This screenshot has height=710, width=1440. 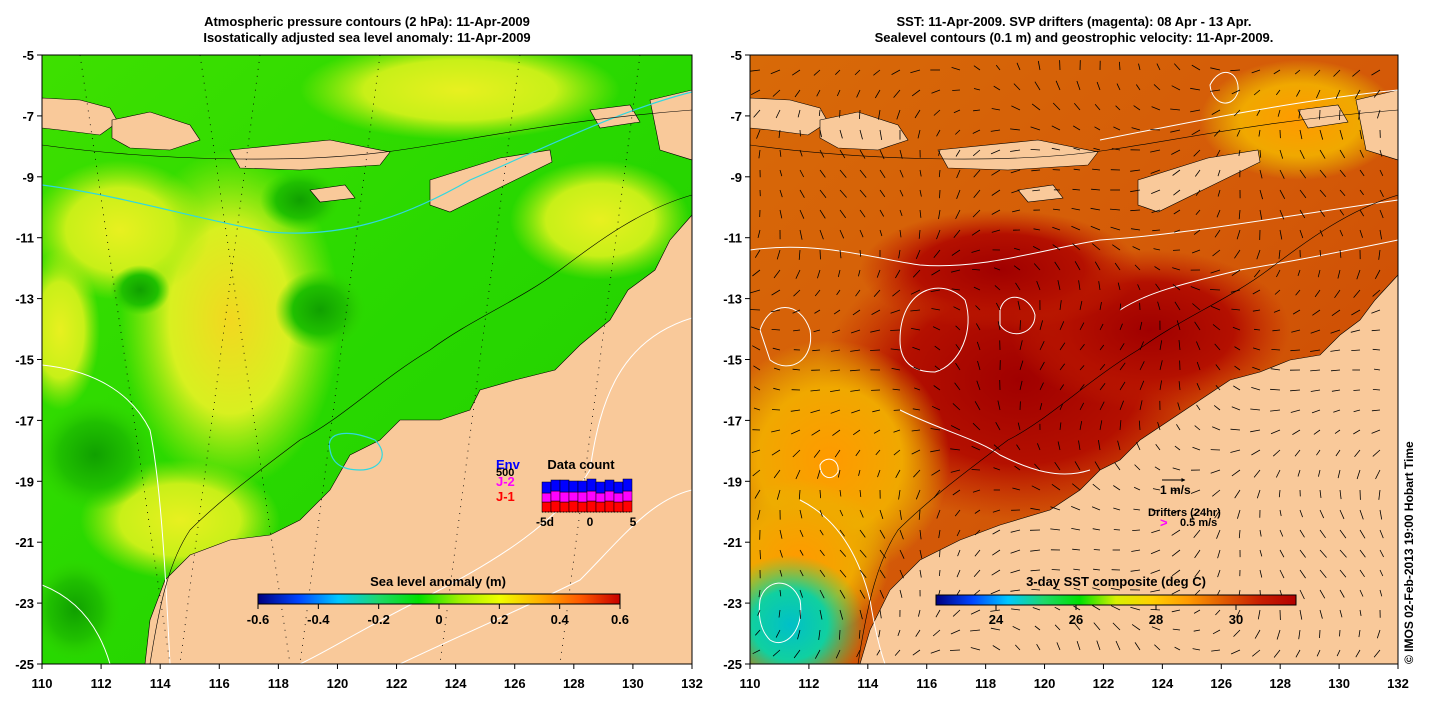 I want to click on data-count-bar-j2, so click(x=618, y=497).